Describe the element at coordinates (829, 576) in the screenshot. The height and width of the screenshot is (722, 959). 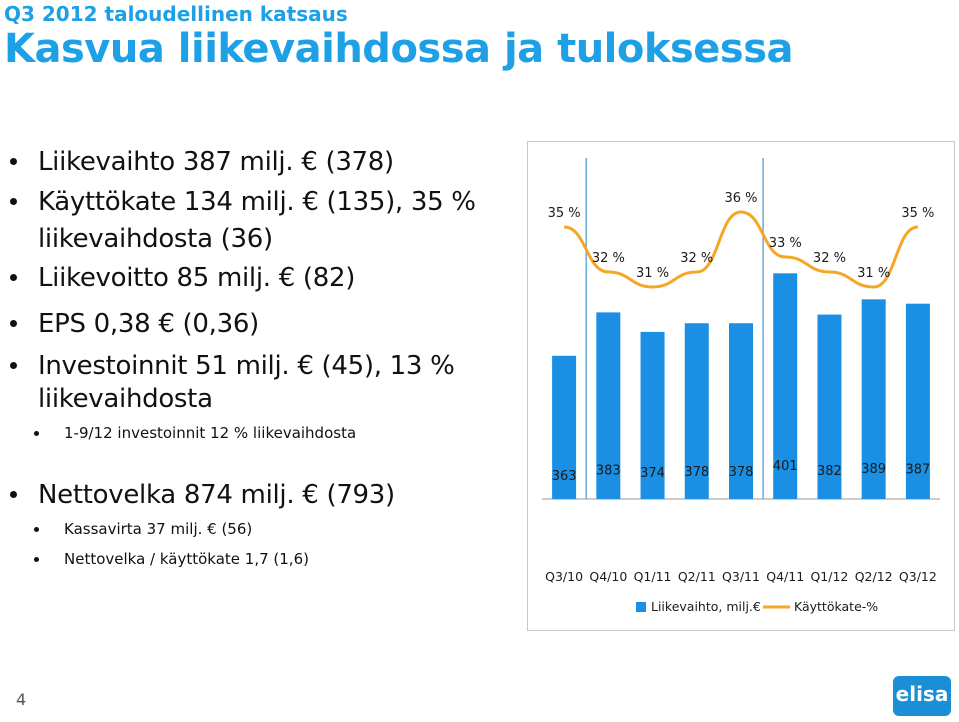
I see `x-tick-label: Q1/12` at that location.